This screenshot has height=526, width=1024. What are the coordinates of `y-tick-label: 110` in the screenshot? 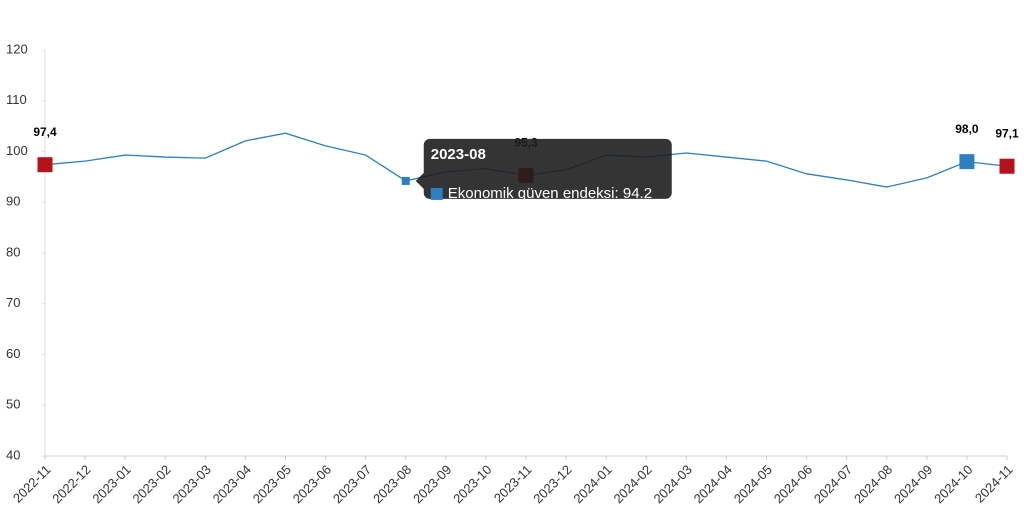 It's located at (16, 99).